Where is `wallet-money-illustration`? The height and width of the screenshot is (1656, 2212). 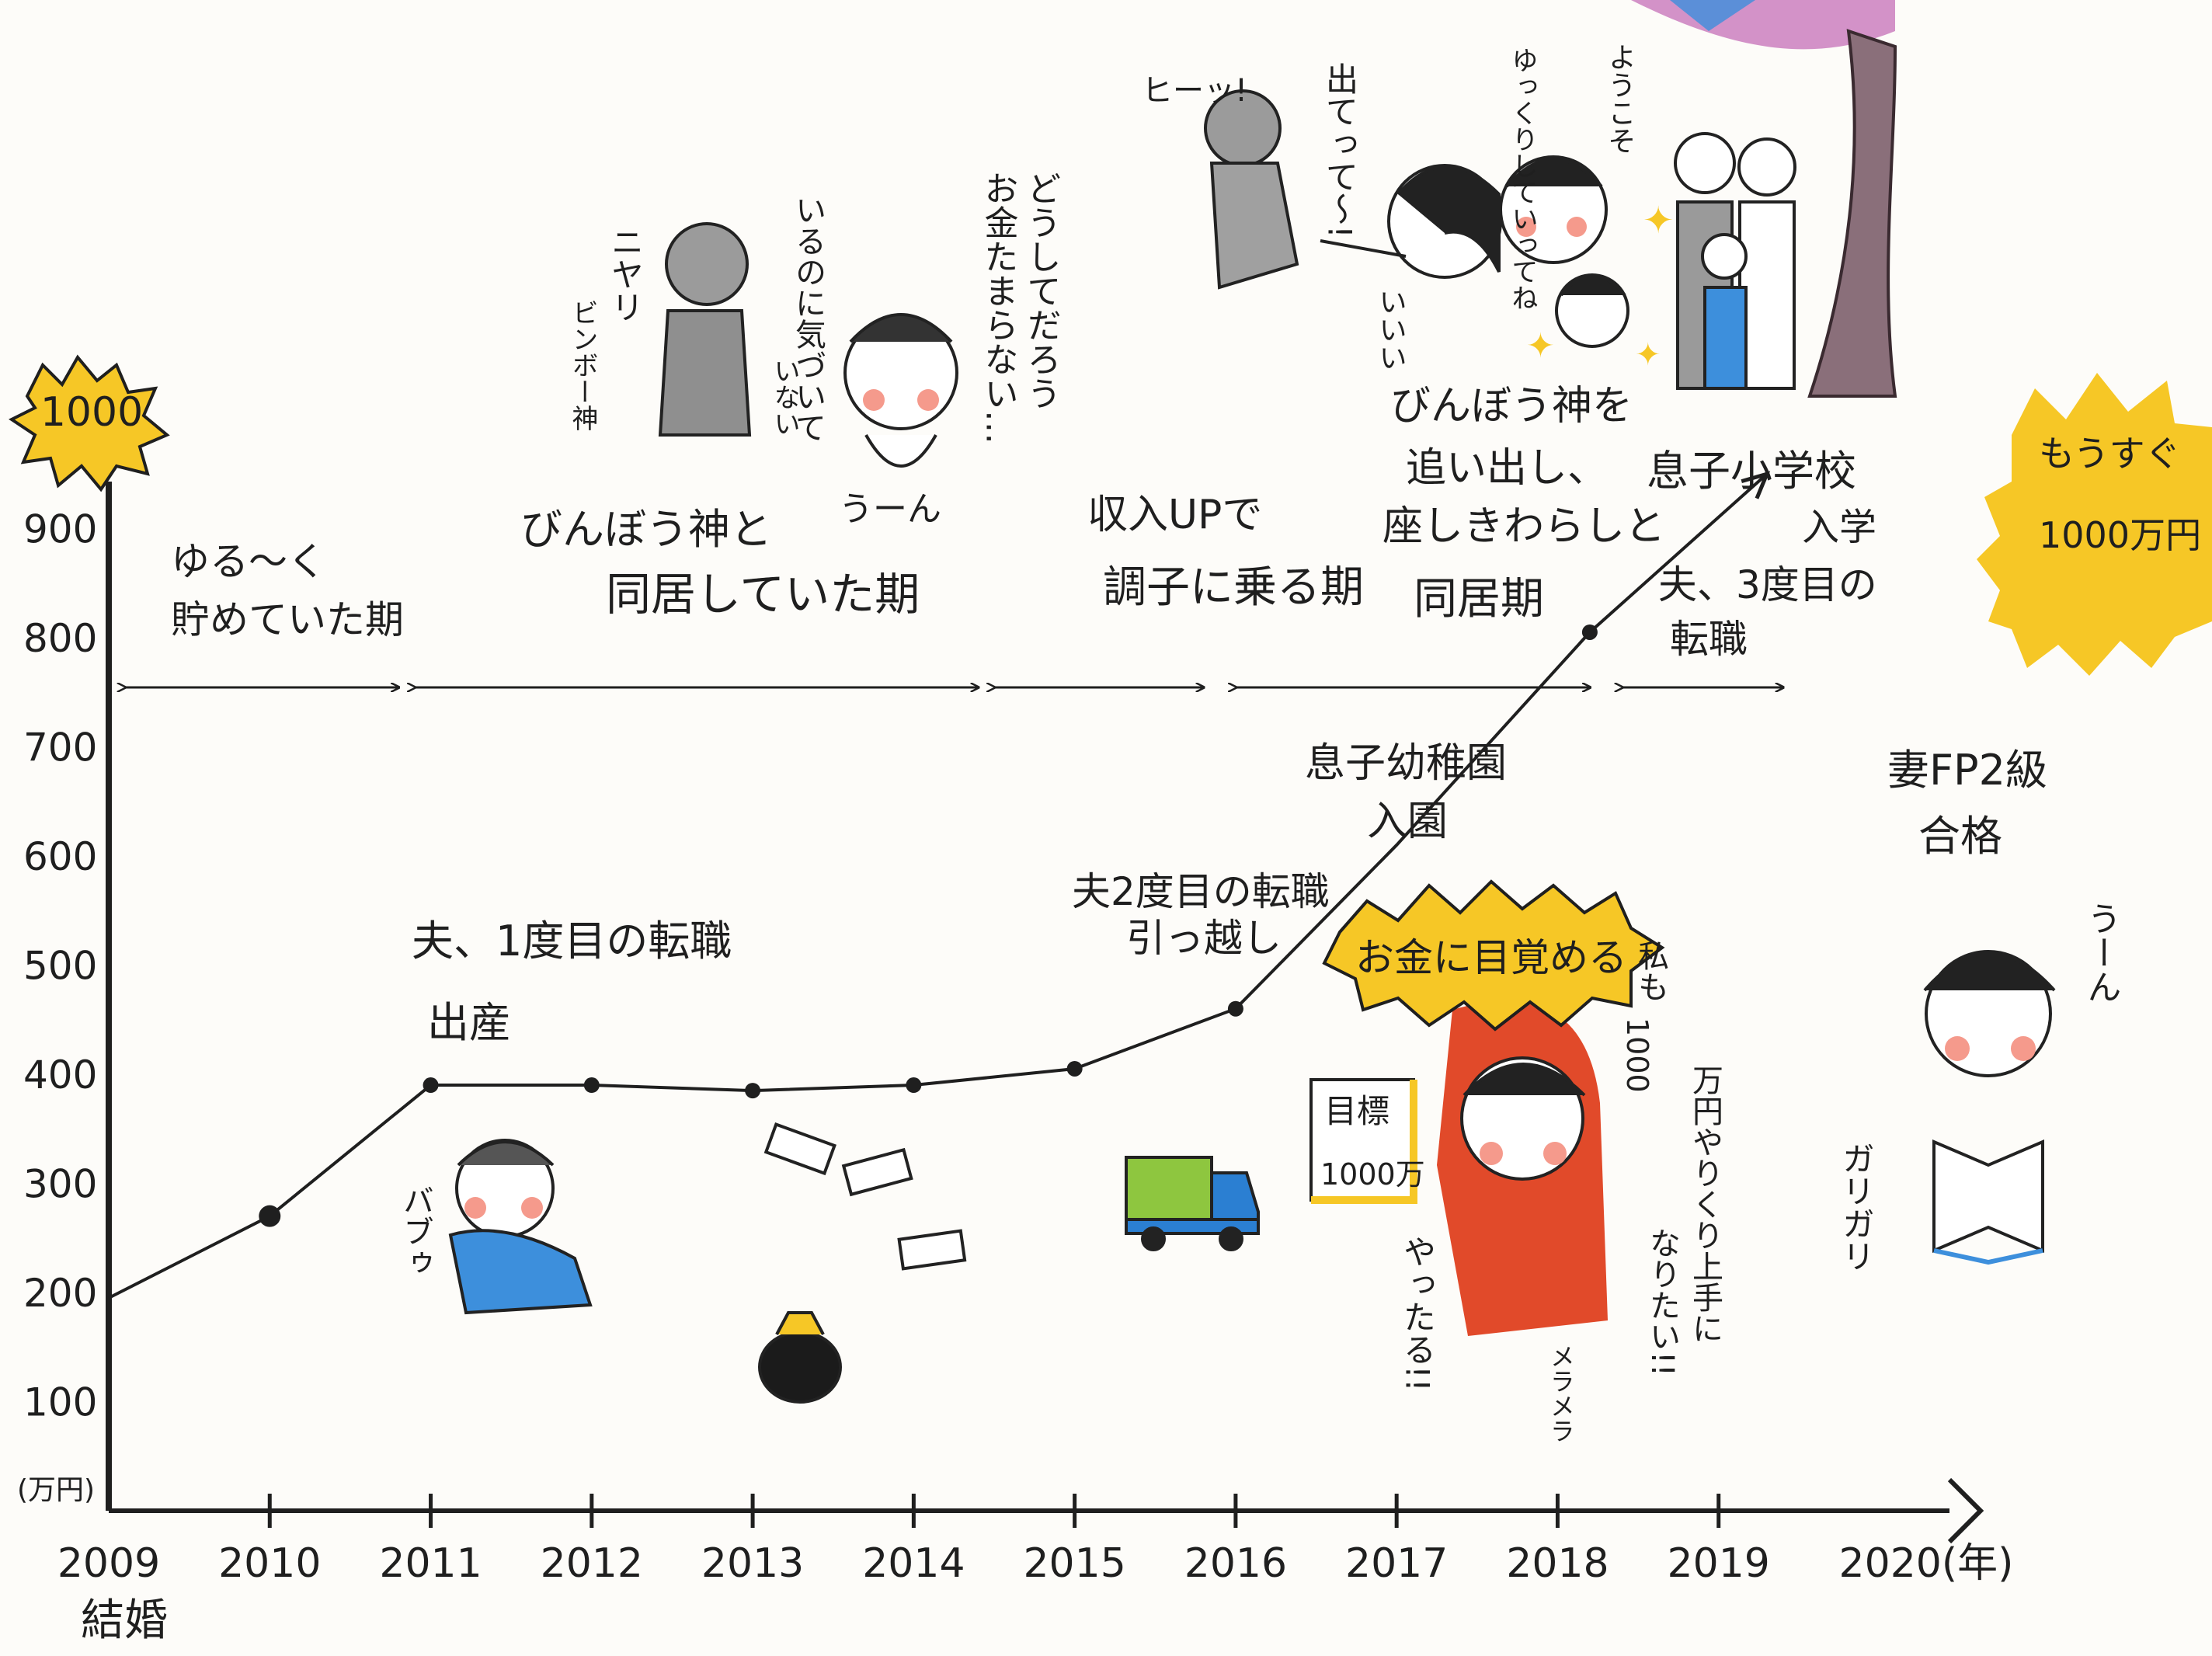 wallet-money-illustration is located at coordinates (863, 1263).